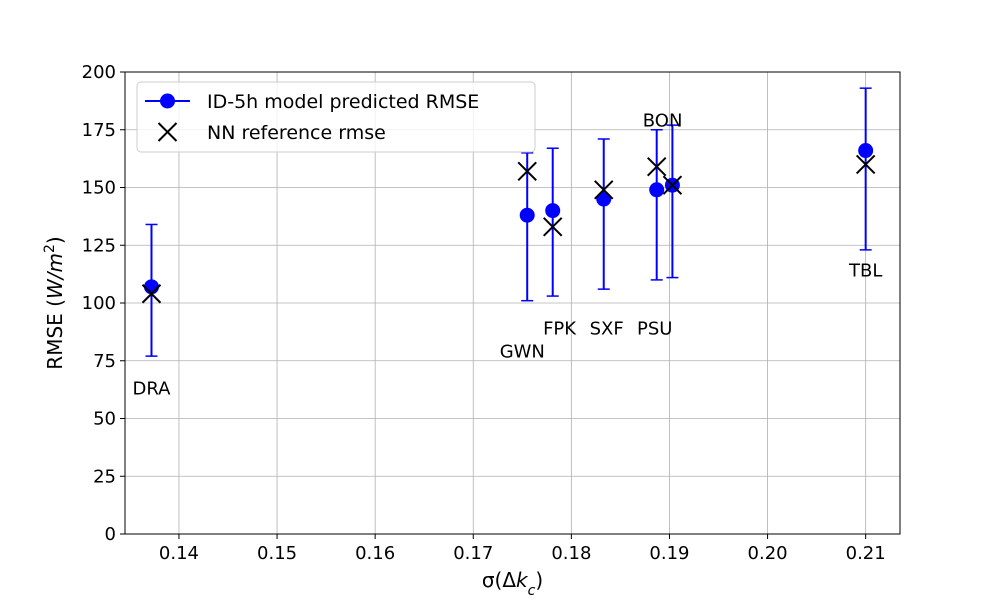  What do you see at coordinates (179, 553) in the screenshot?
I see `x-tick-label: 0.14` at bounding box center [179, 553].